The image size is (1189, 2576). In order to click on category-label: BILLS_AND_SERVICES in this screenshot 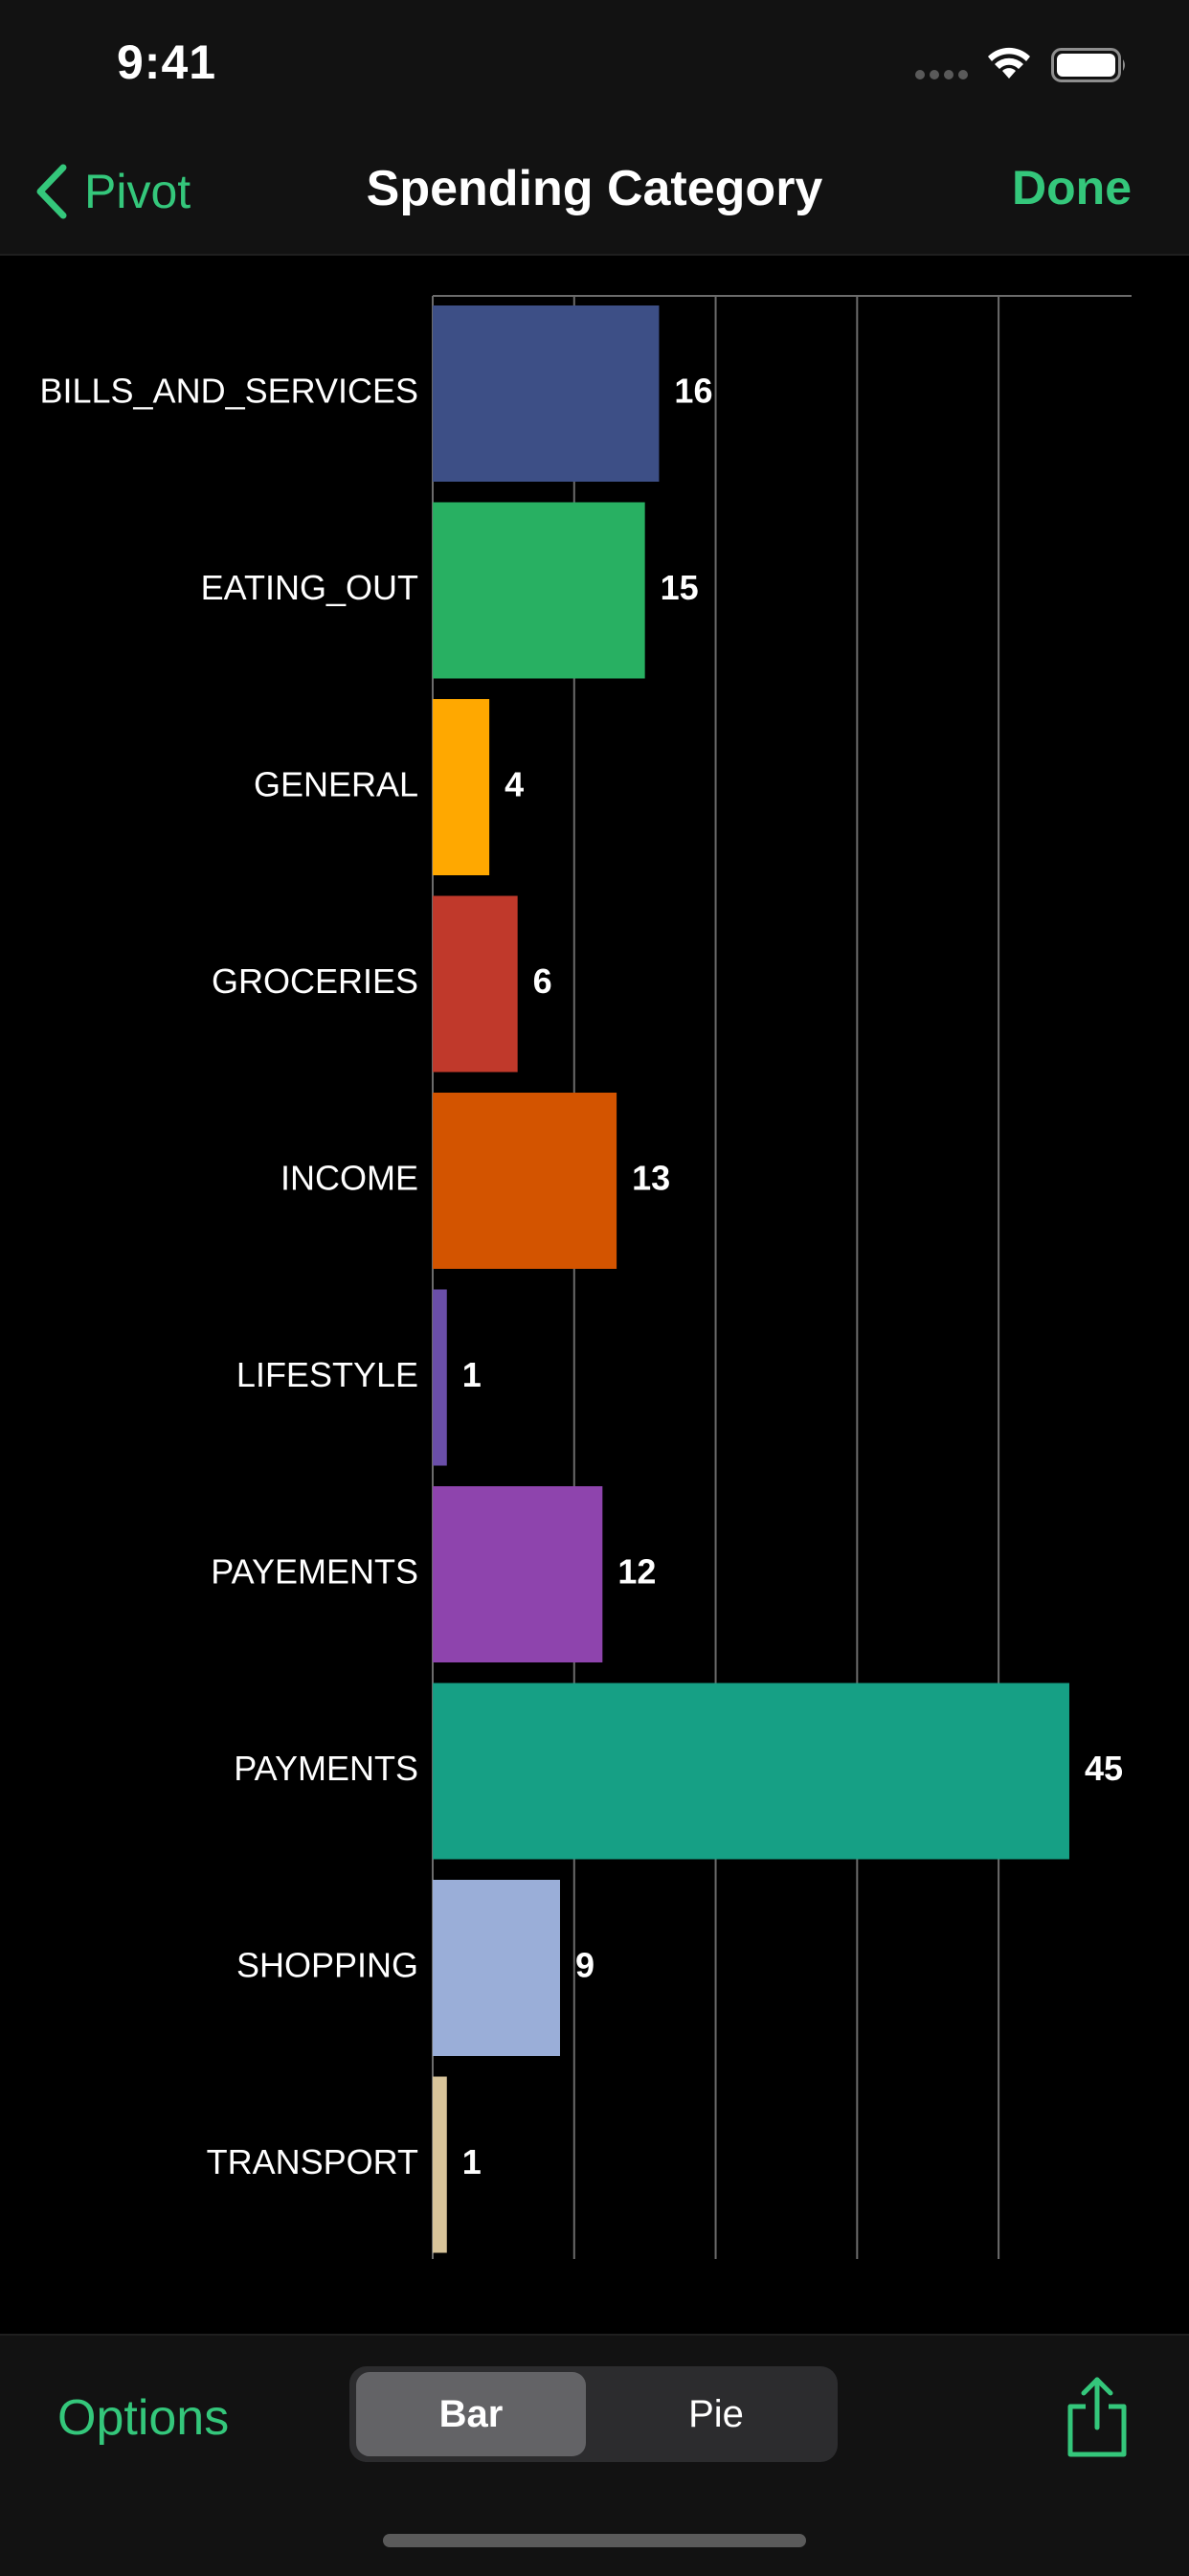, I will do `click(228, 391)`.